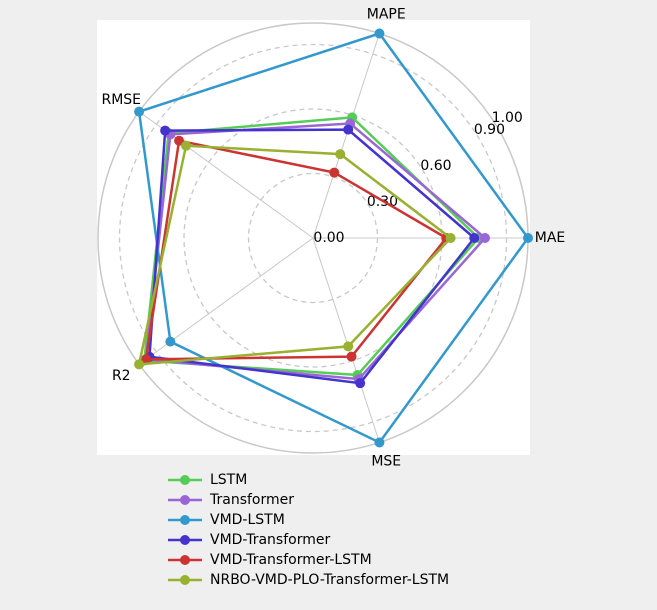 The height and width of the screenshot is (610, 657). Describe the element at coordinates (550, 238) in the screenshot. I see `axis-label: MAE` at that location.